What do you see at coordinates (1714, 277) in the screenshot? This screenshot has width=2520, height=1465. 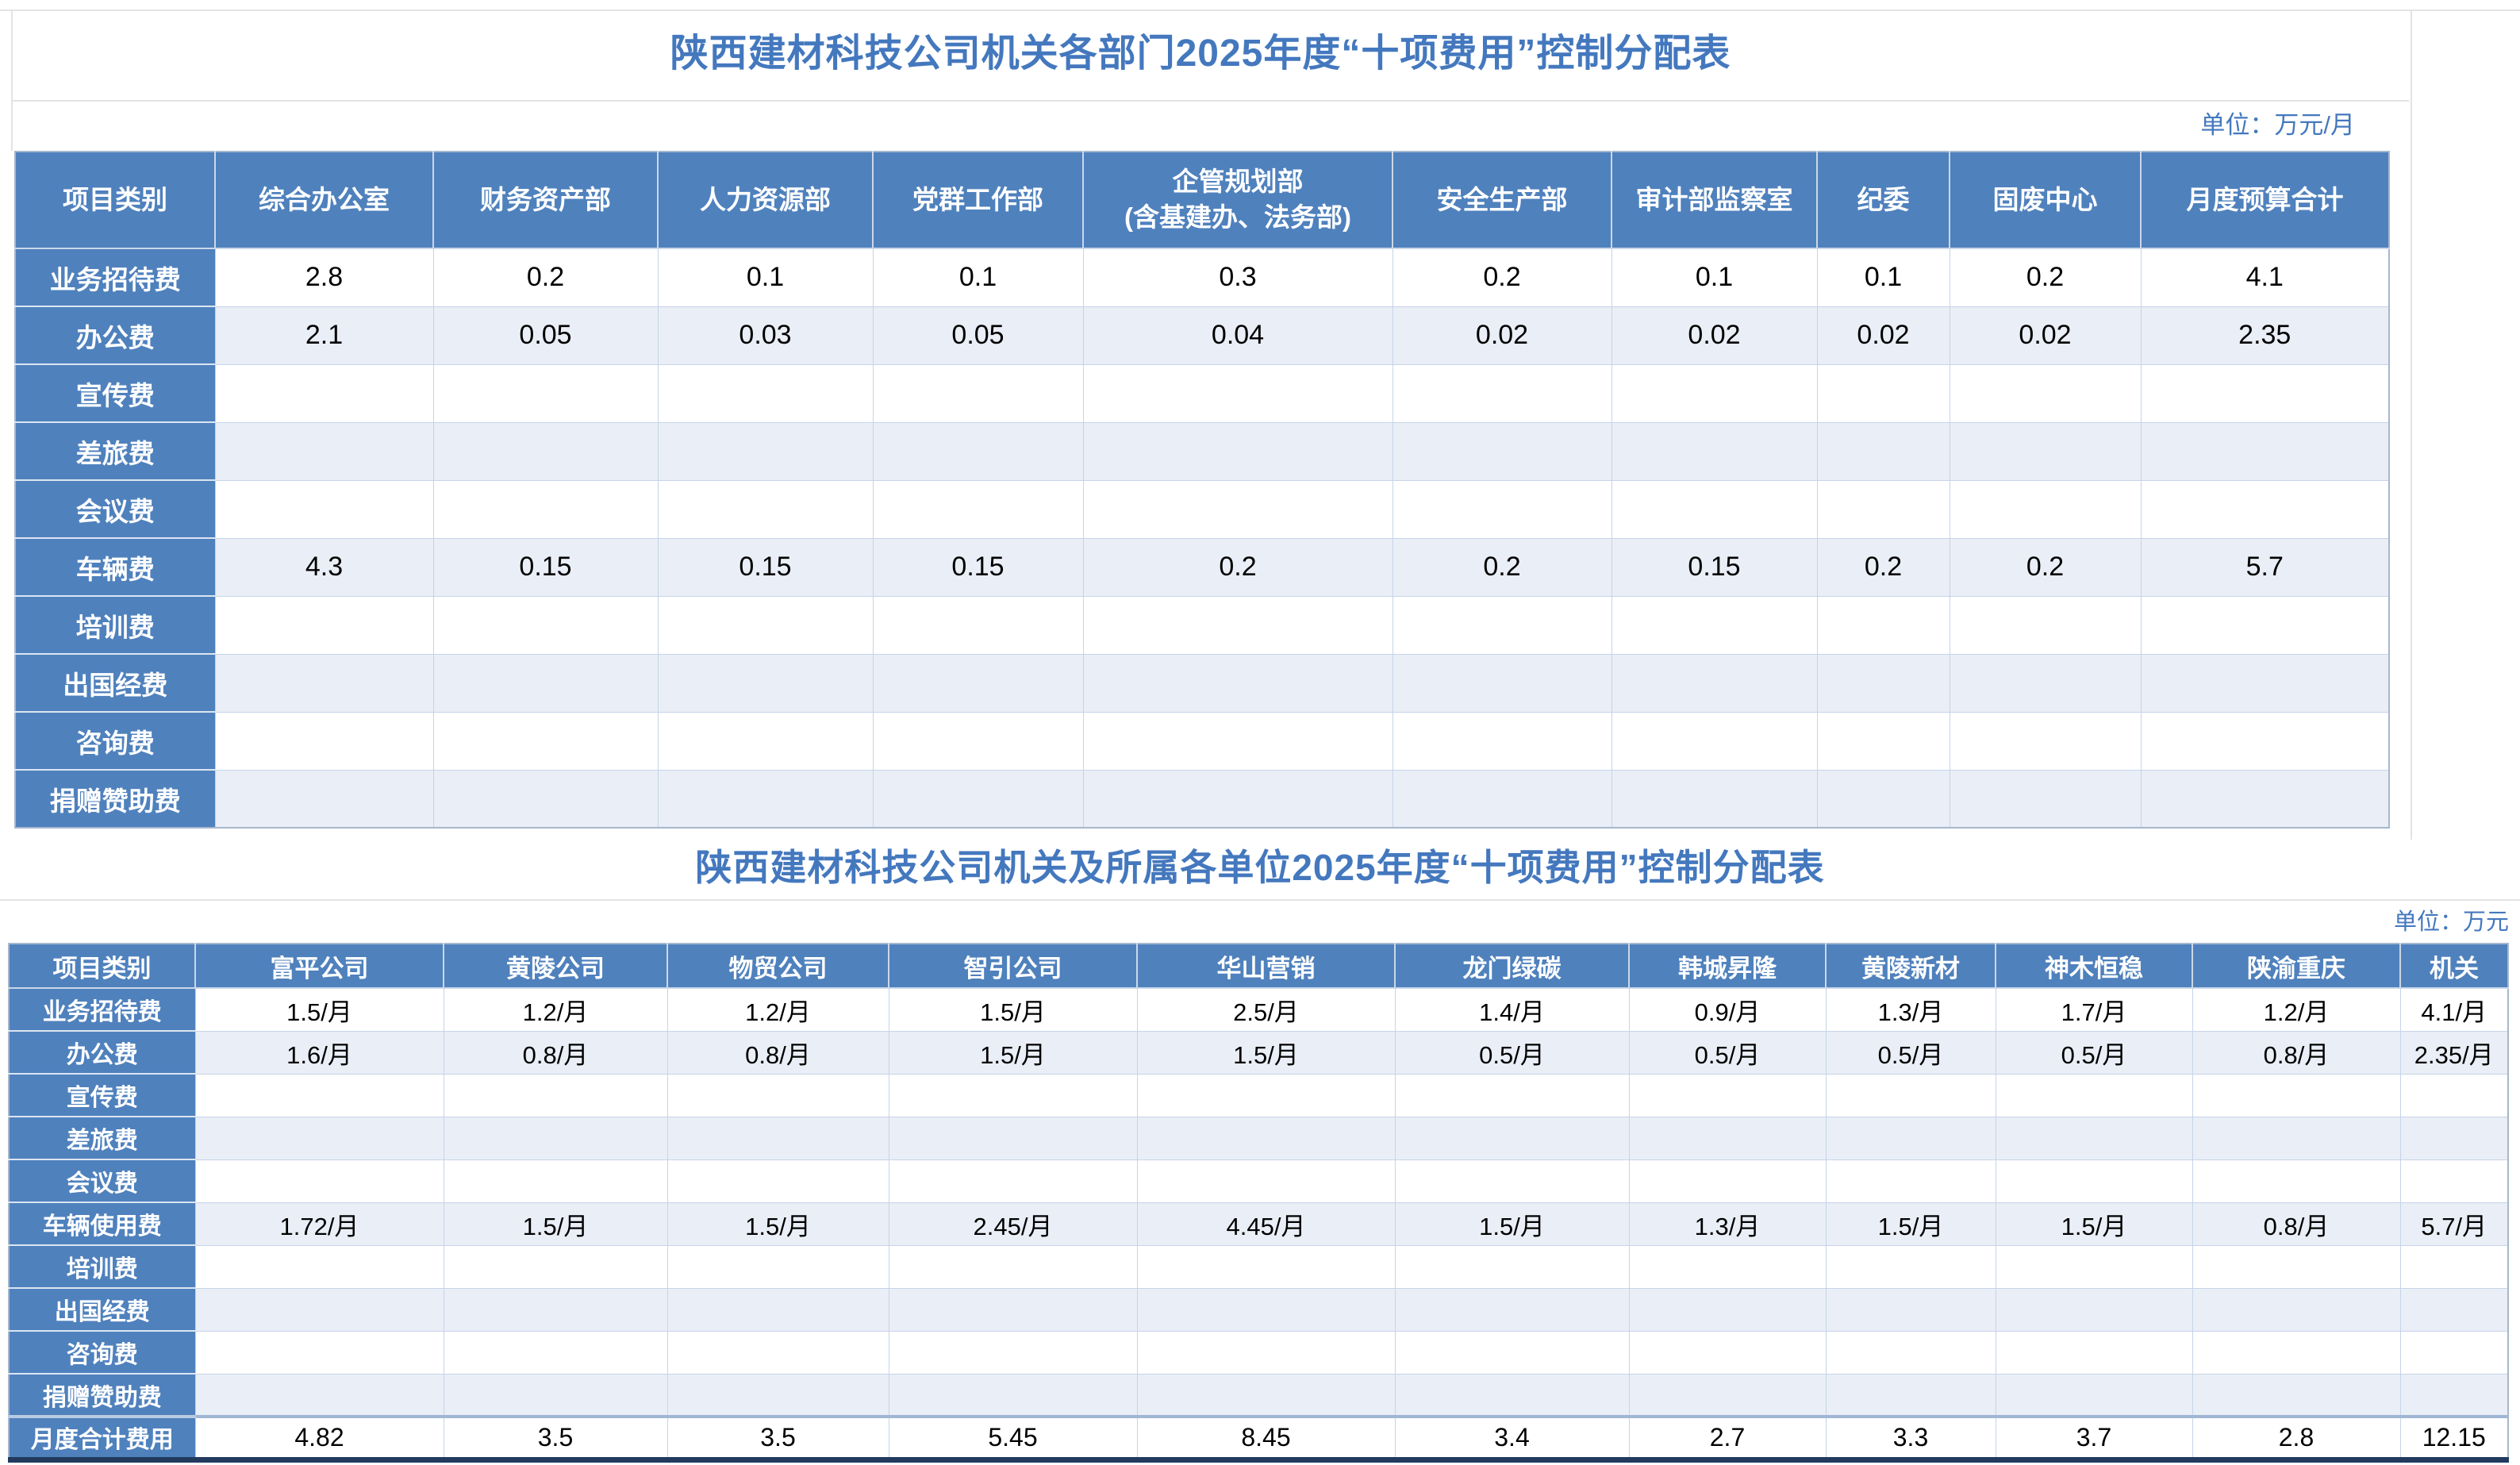 I see `data-cell: 0.1` at bounding box center [1714, 277].